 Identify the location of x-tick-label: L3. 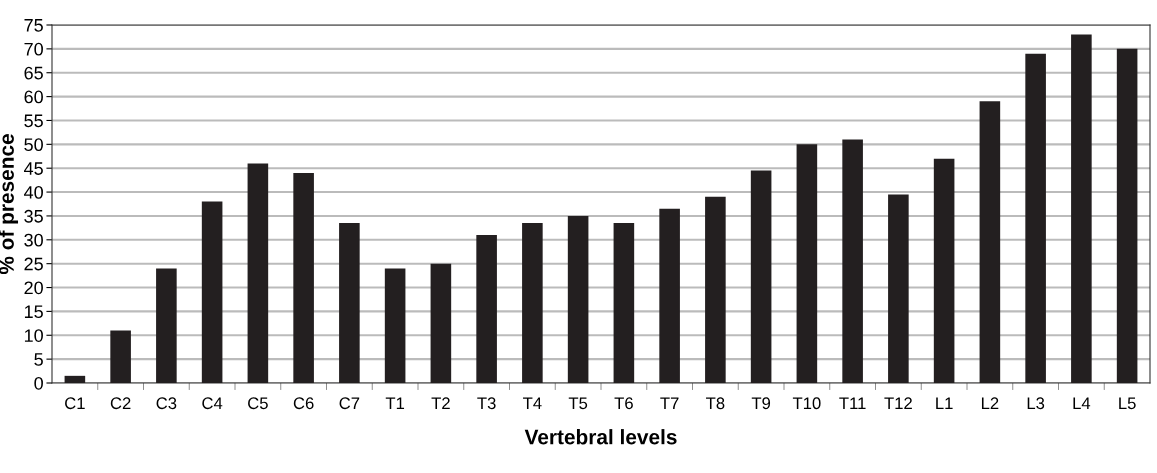
(1036, 403).